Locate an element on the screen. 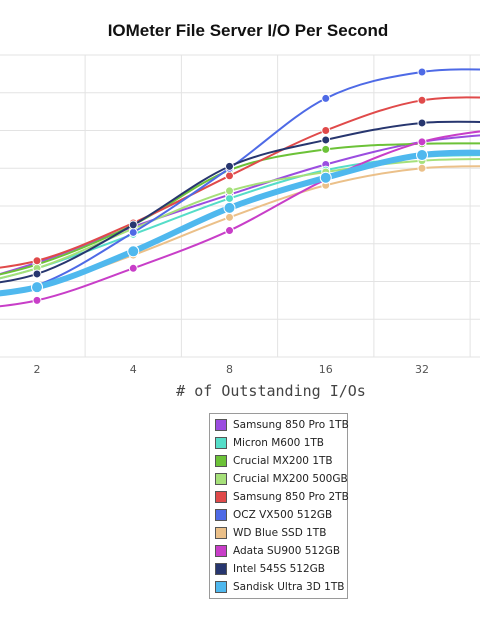 The width and height of the screenshot is (480, 622). legend-item: OCZ VX500 512GB is located at coordinates (278, 515).